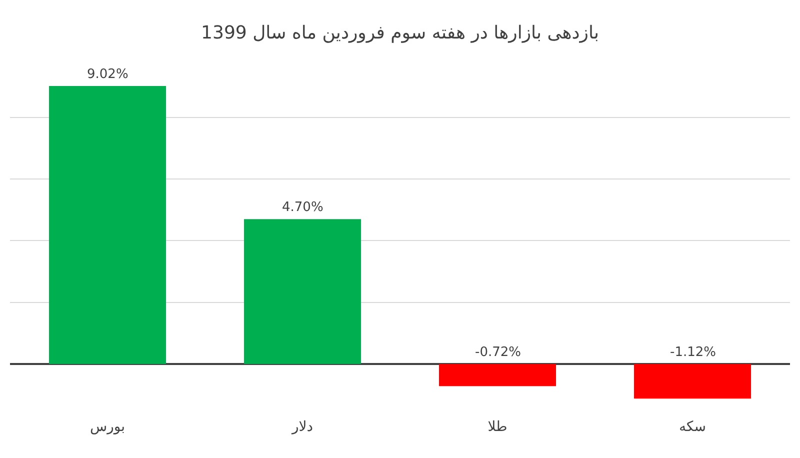 Image resolution: width=800 pixels, height=458 pixels. I want to click on chart-title: بازدهی بازارها در هفته سوم فروردین ماه سال 1399, so click(400, 33).